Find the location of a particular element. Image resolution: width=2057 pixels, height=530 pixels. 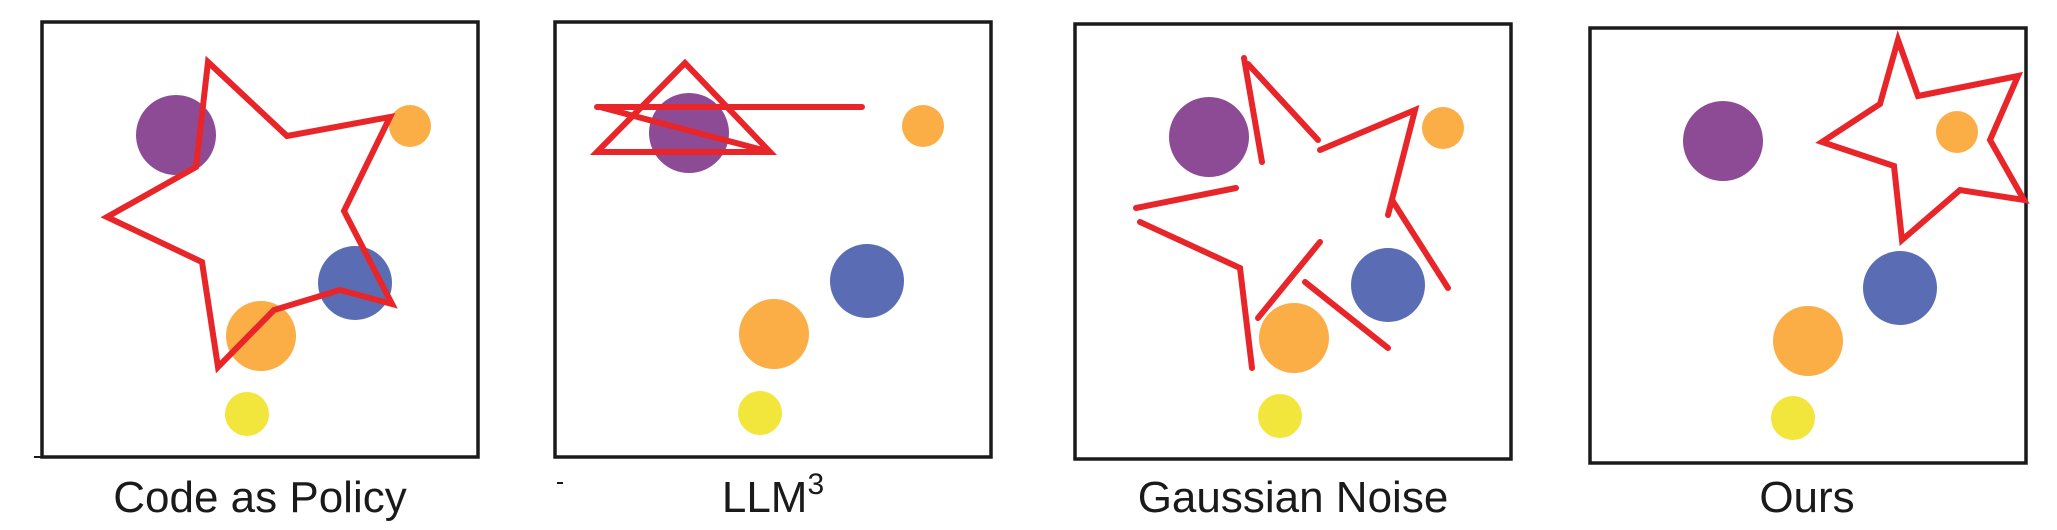

caption-main: LLM is located at coordinates (765, 497).